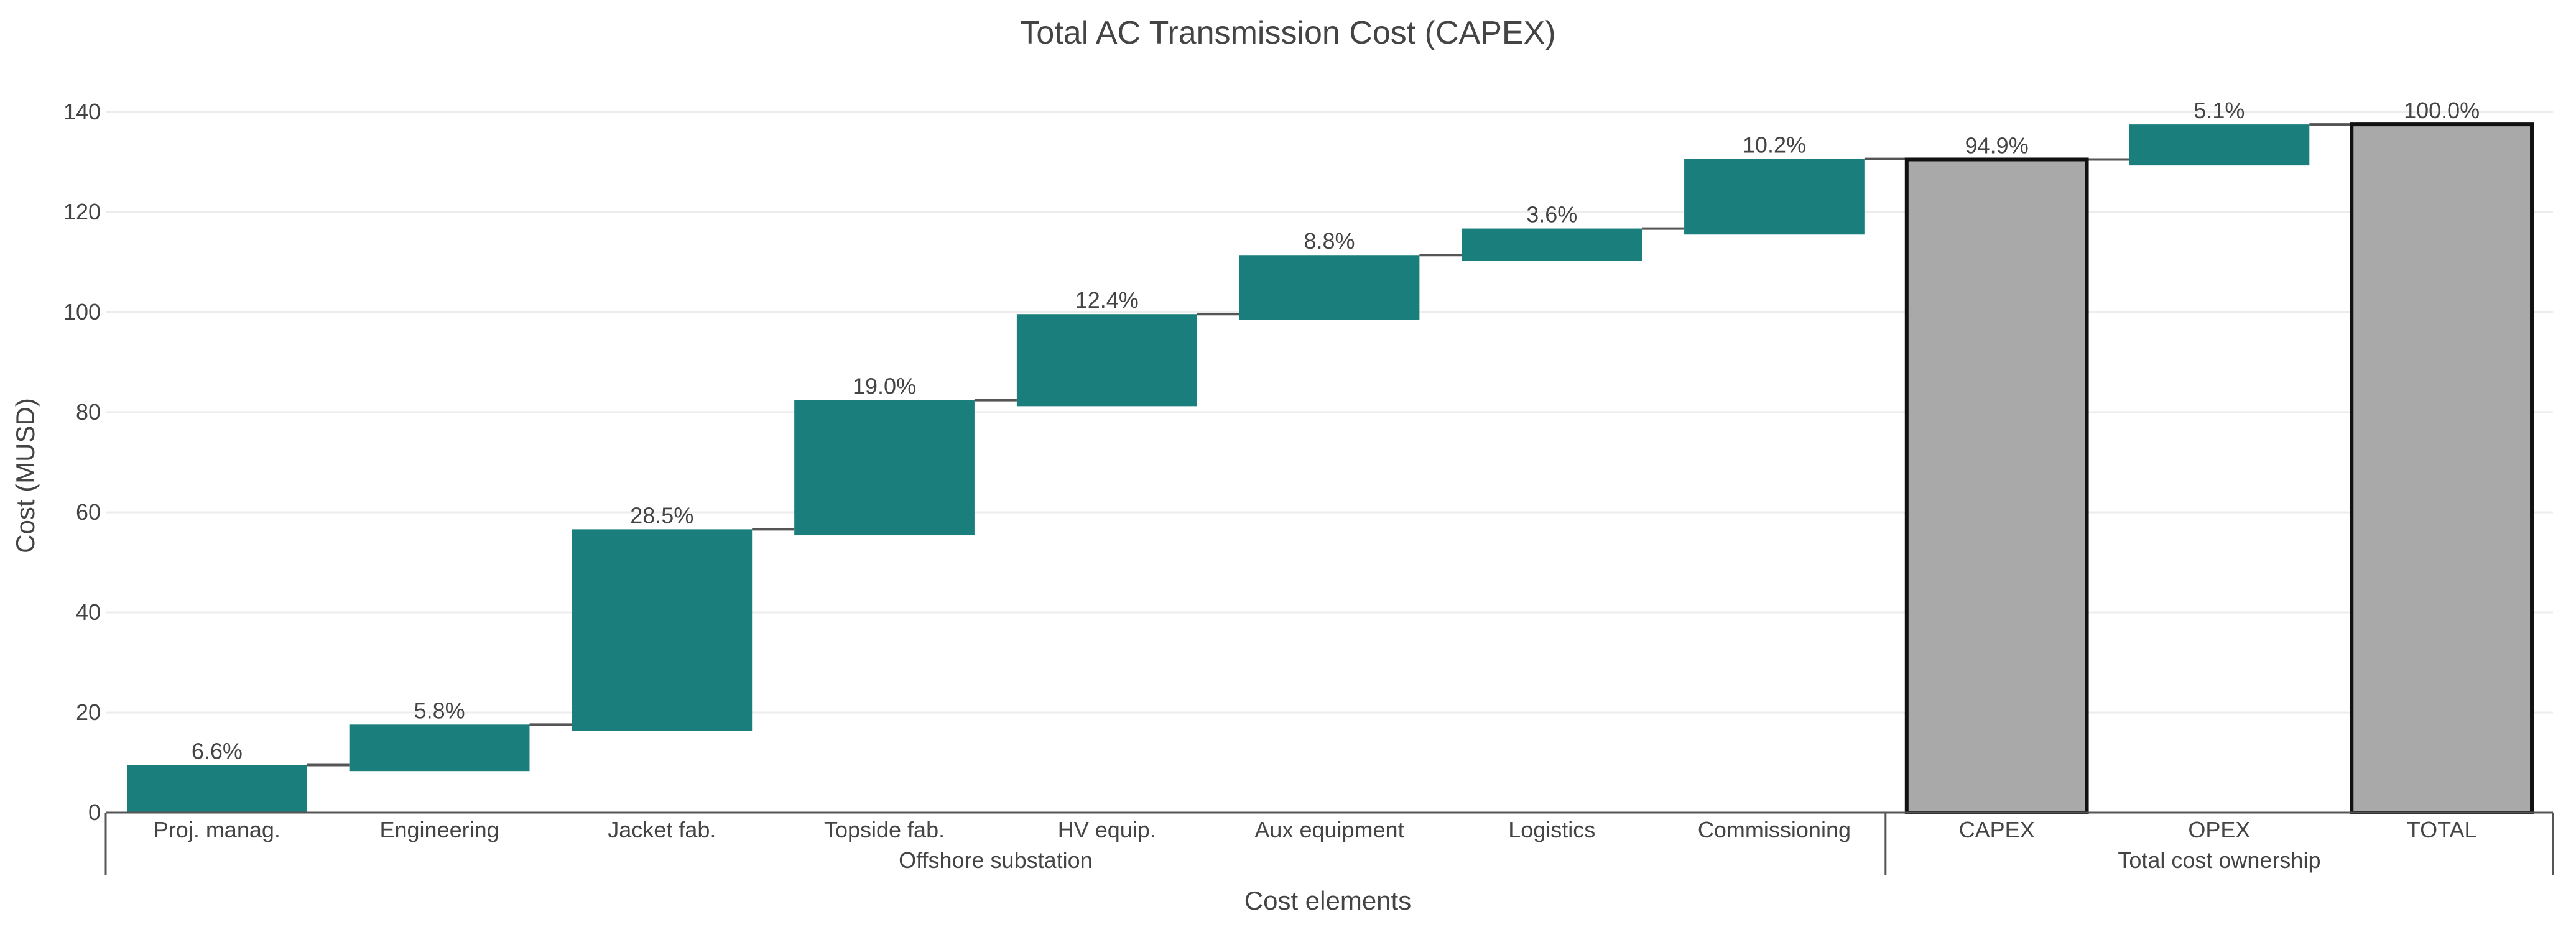 The height and width of the screenshot is (927, 2576). Describe the element at coordinates (82, 312) in the screenshot. I see `y-tick-label: 100` at that location.